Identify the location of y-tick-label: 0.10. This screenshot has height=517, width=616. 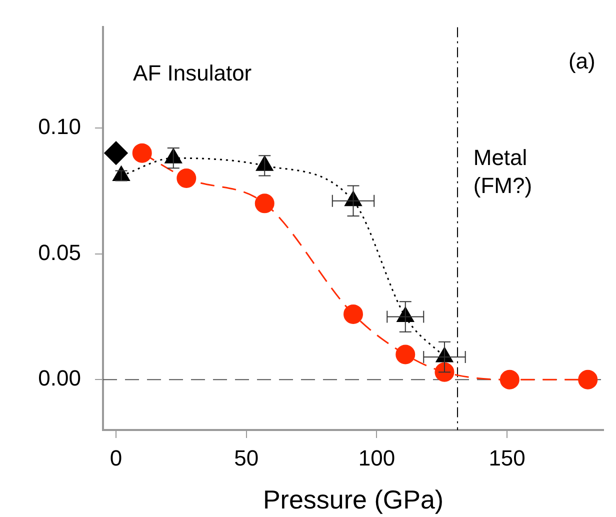
(59, 126).